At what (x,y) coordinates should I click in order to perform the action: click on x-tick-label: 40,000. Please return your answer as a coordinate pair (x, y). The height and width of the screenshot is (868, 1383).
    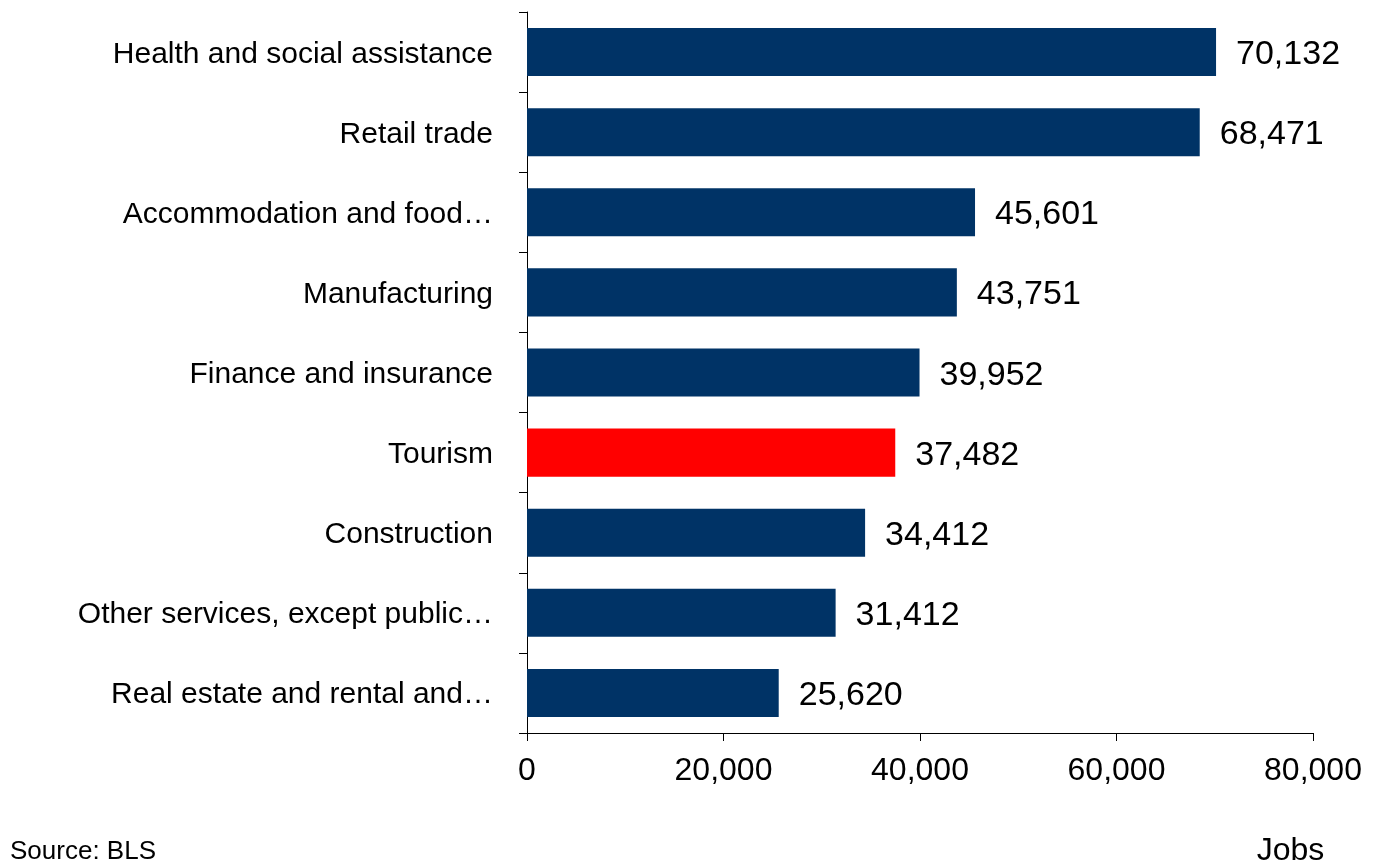
    Looking at the image, I should click on (920, 769).